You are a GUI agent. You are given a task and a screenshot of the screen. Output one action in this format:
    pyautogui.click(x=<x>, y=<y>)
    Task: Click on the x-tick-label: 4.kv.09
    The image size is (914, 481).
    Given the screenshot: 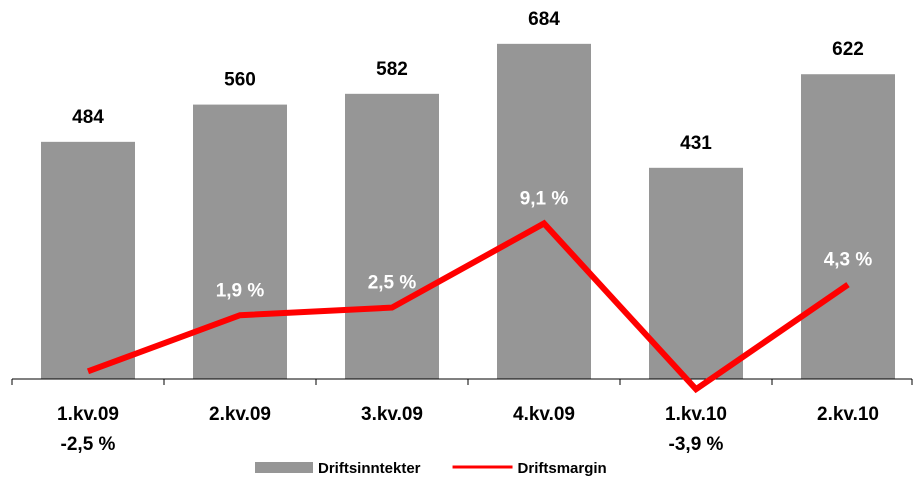 What is the action you would take?
    pyautogui.click(x=544, y=414)
    